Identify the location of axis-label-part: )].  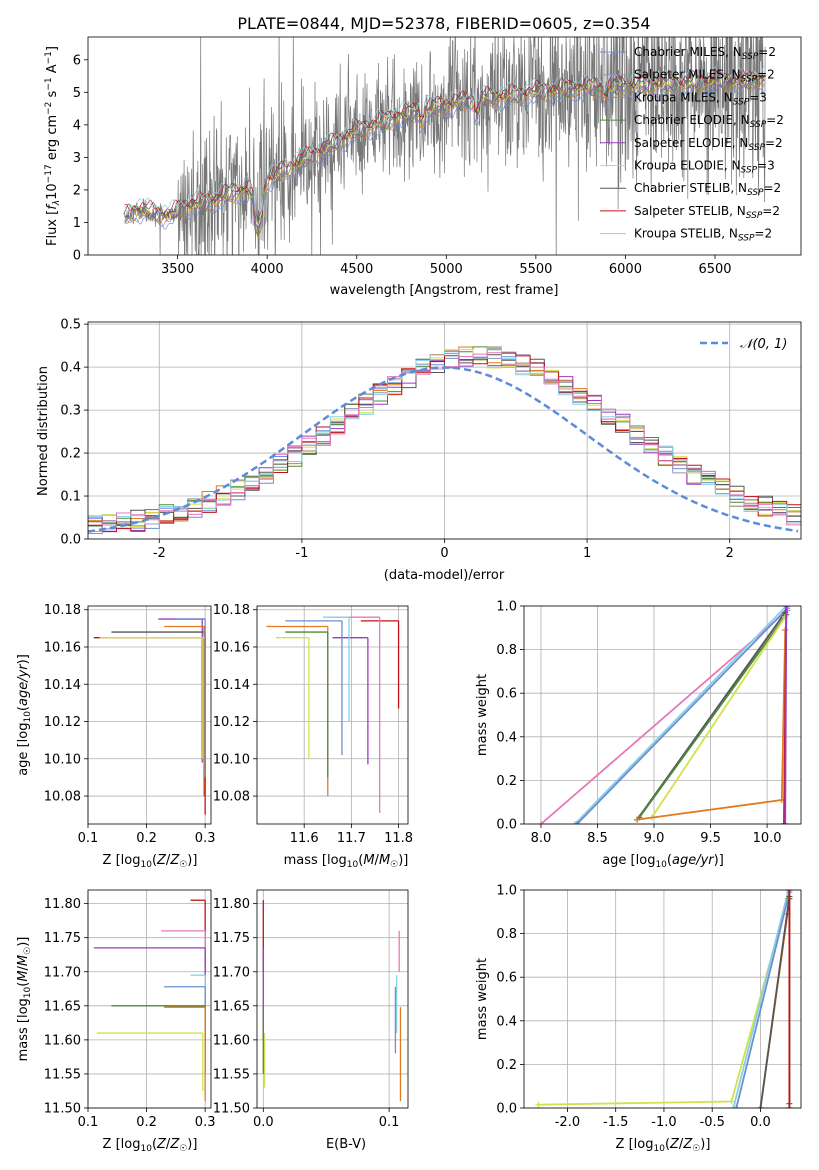
(403, 860).